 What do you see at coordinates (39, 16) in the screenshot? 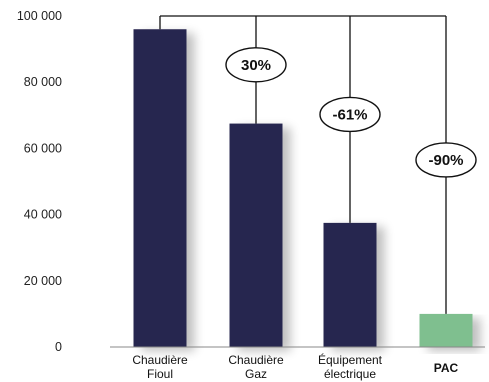
I see `y-tick-label: 100 000` at bounding box center [39, 16].